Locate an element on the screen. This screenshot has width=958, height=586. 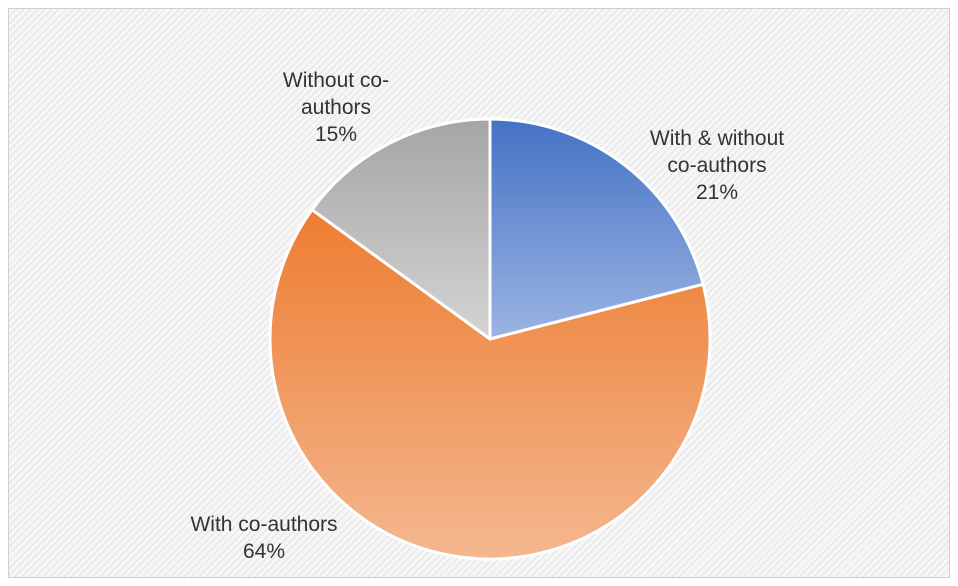
slice-label-line: With co-authors is located at coordinates (264, 524).